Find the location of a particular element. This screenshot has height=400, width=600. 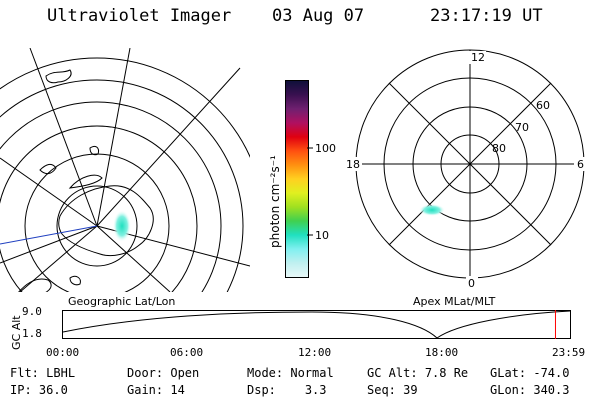

mlt-label-6: 6 is located at coordinates (580, 164).